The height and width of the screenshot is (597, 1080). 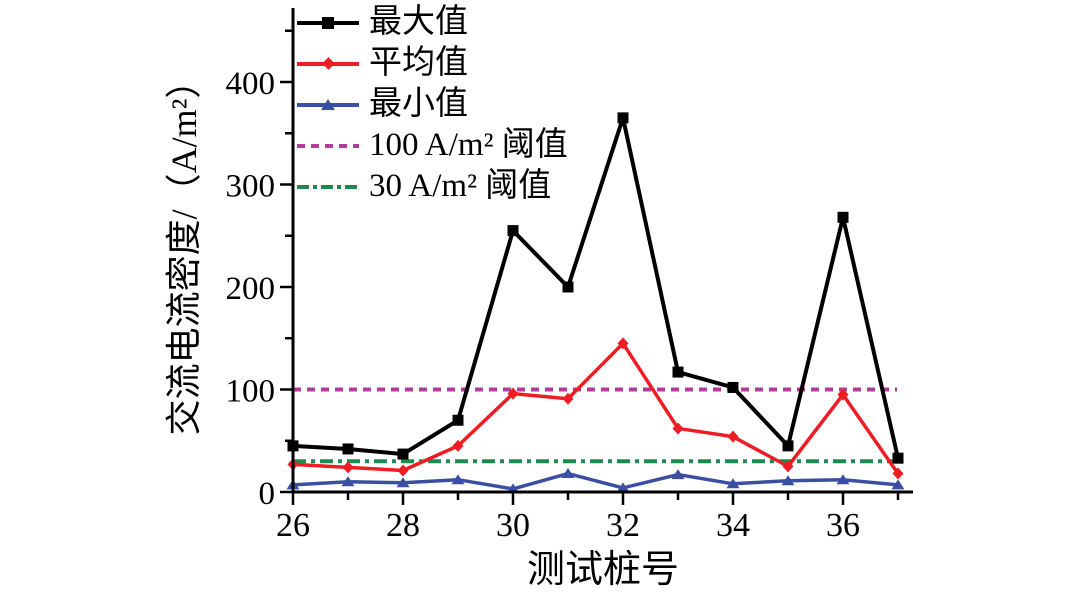 I want to click on dashed-line-icon, so click(x=328, y=145).